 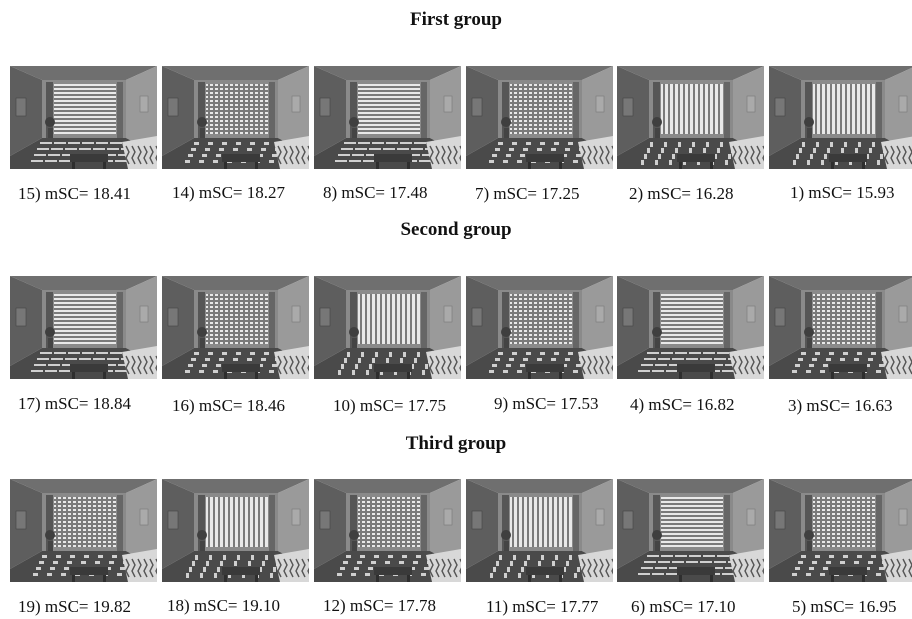 I want to click on caption-mSC: 1) mSC= 15.93, so click(x=842, y=192).